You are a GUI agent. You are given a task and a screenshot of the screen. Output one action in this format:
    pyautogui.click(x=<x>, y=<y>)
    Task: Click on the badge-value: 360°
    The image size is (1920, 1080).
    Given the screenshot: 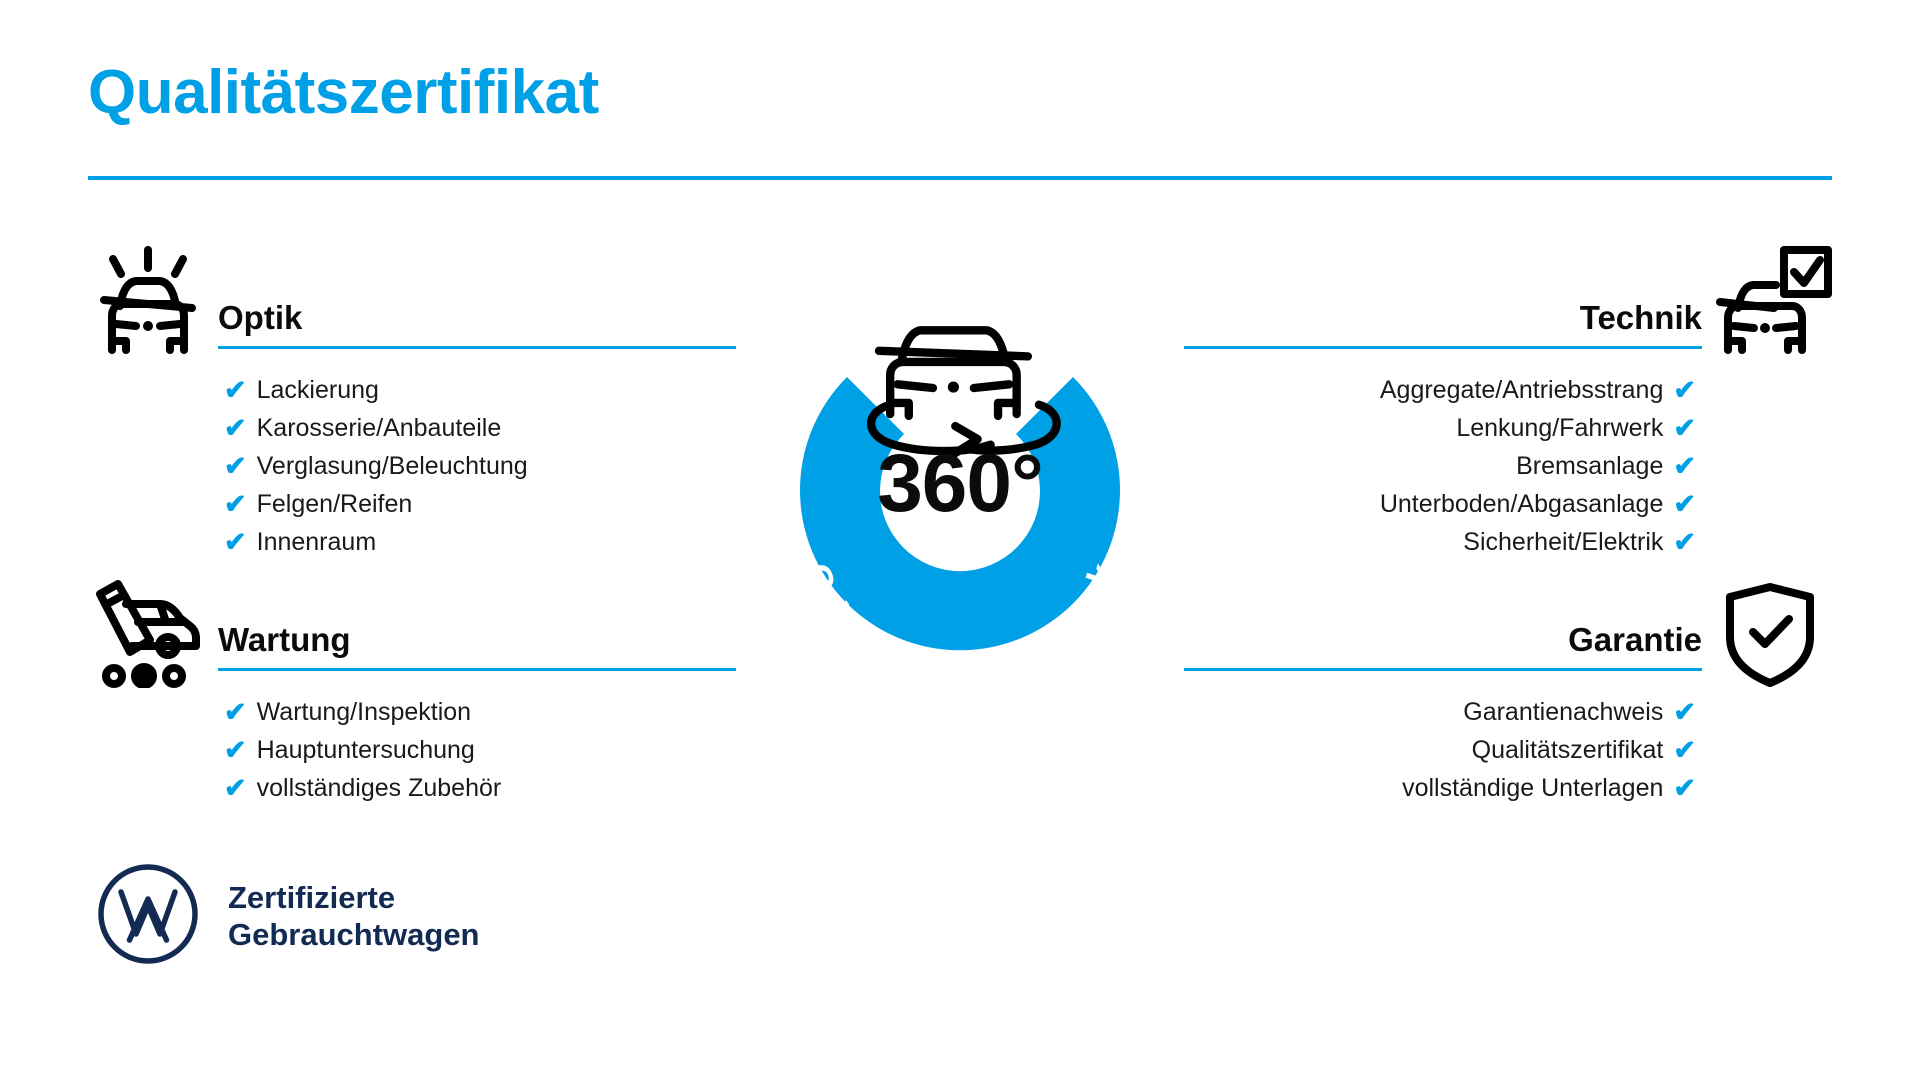 What is the action you would take?
    pyautogui.click(x=960, y=483)
    